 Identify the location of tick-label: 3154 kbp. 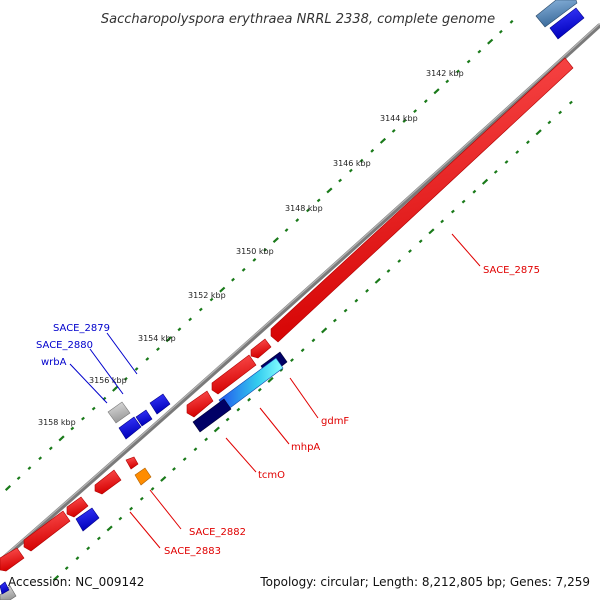
(157, 338).